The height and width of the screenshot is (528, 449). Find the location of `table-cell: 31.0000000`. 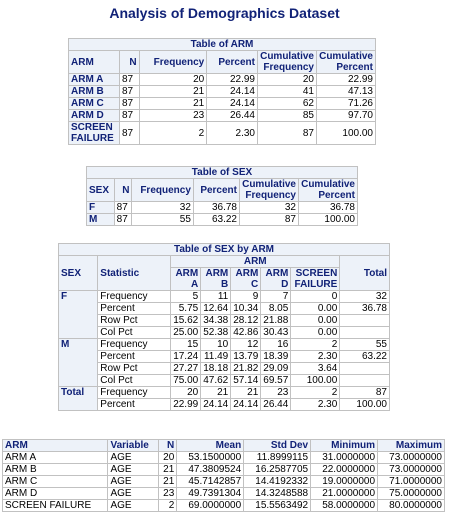

table-cell: 31.0000000 is located at coordinates (344, 457).